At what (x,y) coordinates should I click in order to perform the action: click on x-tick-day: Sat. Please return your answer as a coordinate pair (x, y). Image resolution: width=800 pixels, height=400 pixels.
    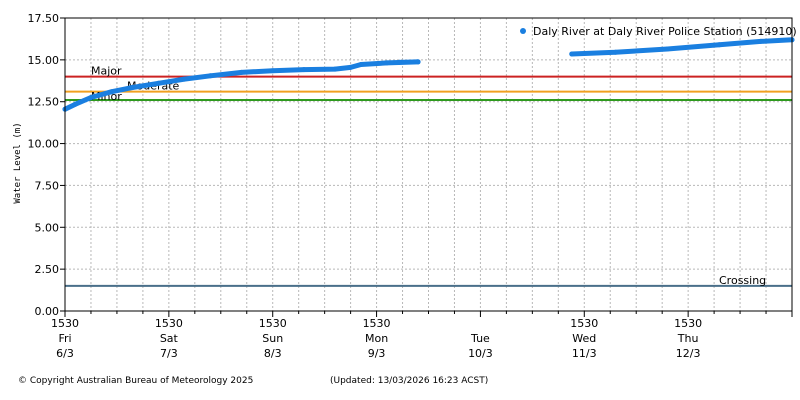
    Looking at the image, I should click on (169, 338).